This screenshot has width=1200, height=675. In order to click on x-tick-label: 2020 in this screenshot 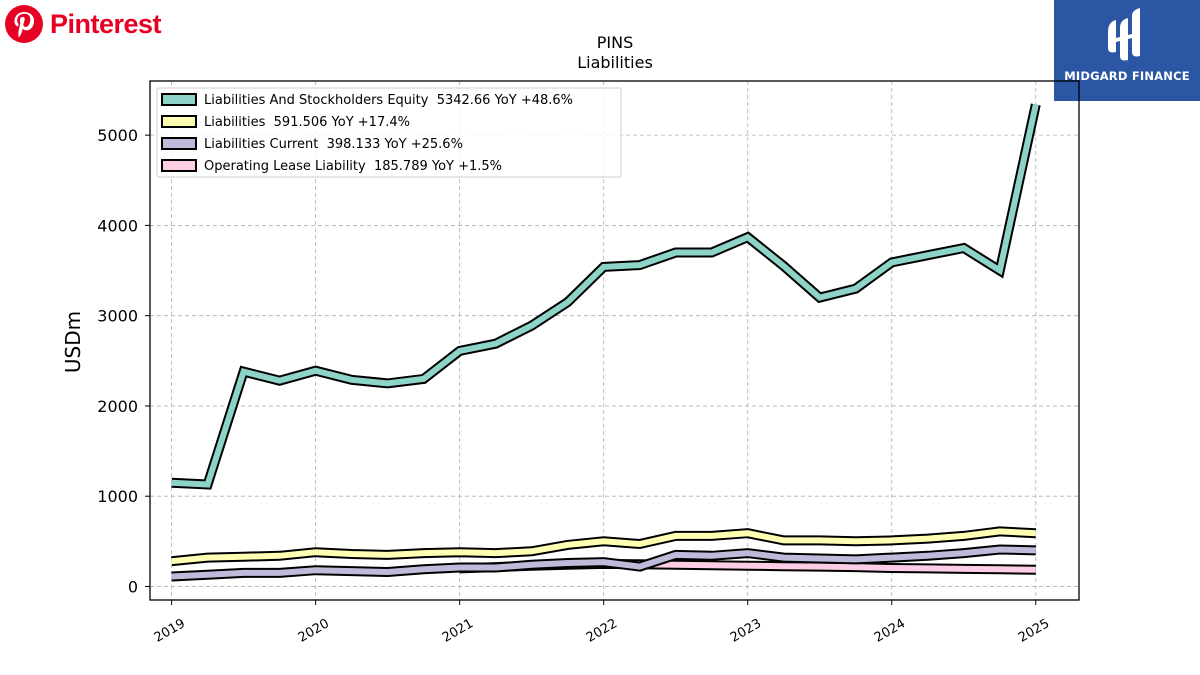, I will do `click(314, 631)`.